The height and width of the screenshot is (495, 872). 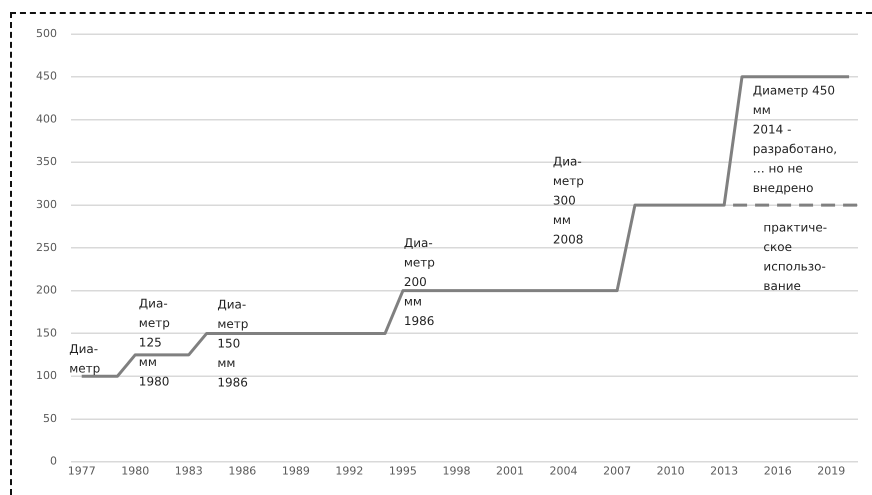 What do you see at coordinates (46, 76) in the screenshot?
I see `y-tick-label: 450` at bounding box center [46, 76].